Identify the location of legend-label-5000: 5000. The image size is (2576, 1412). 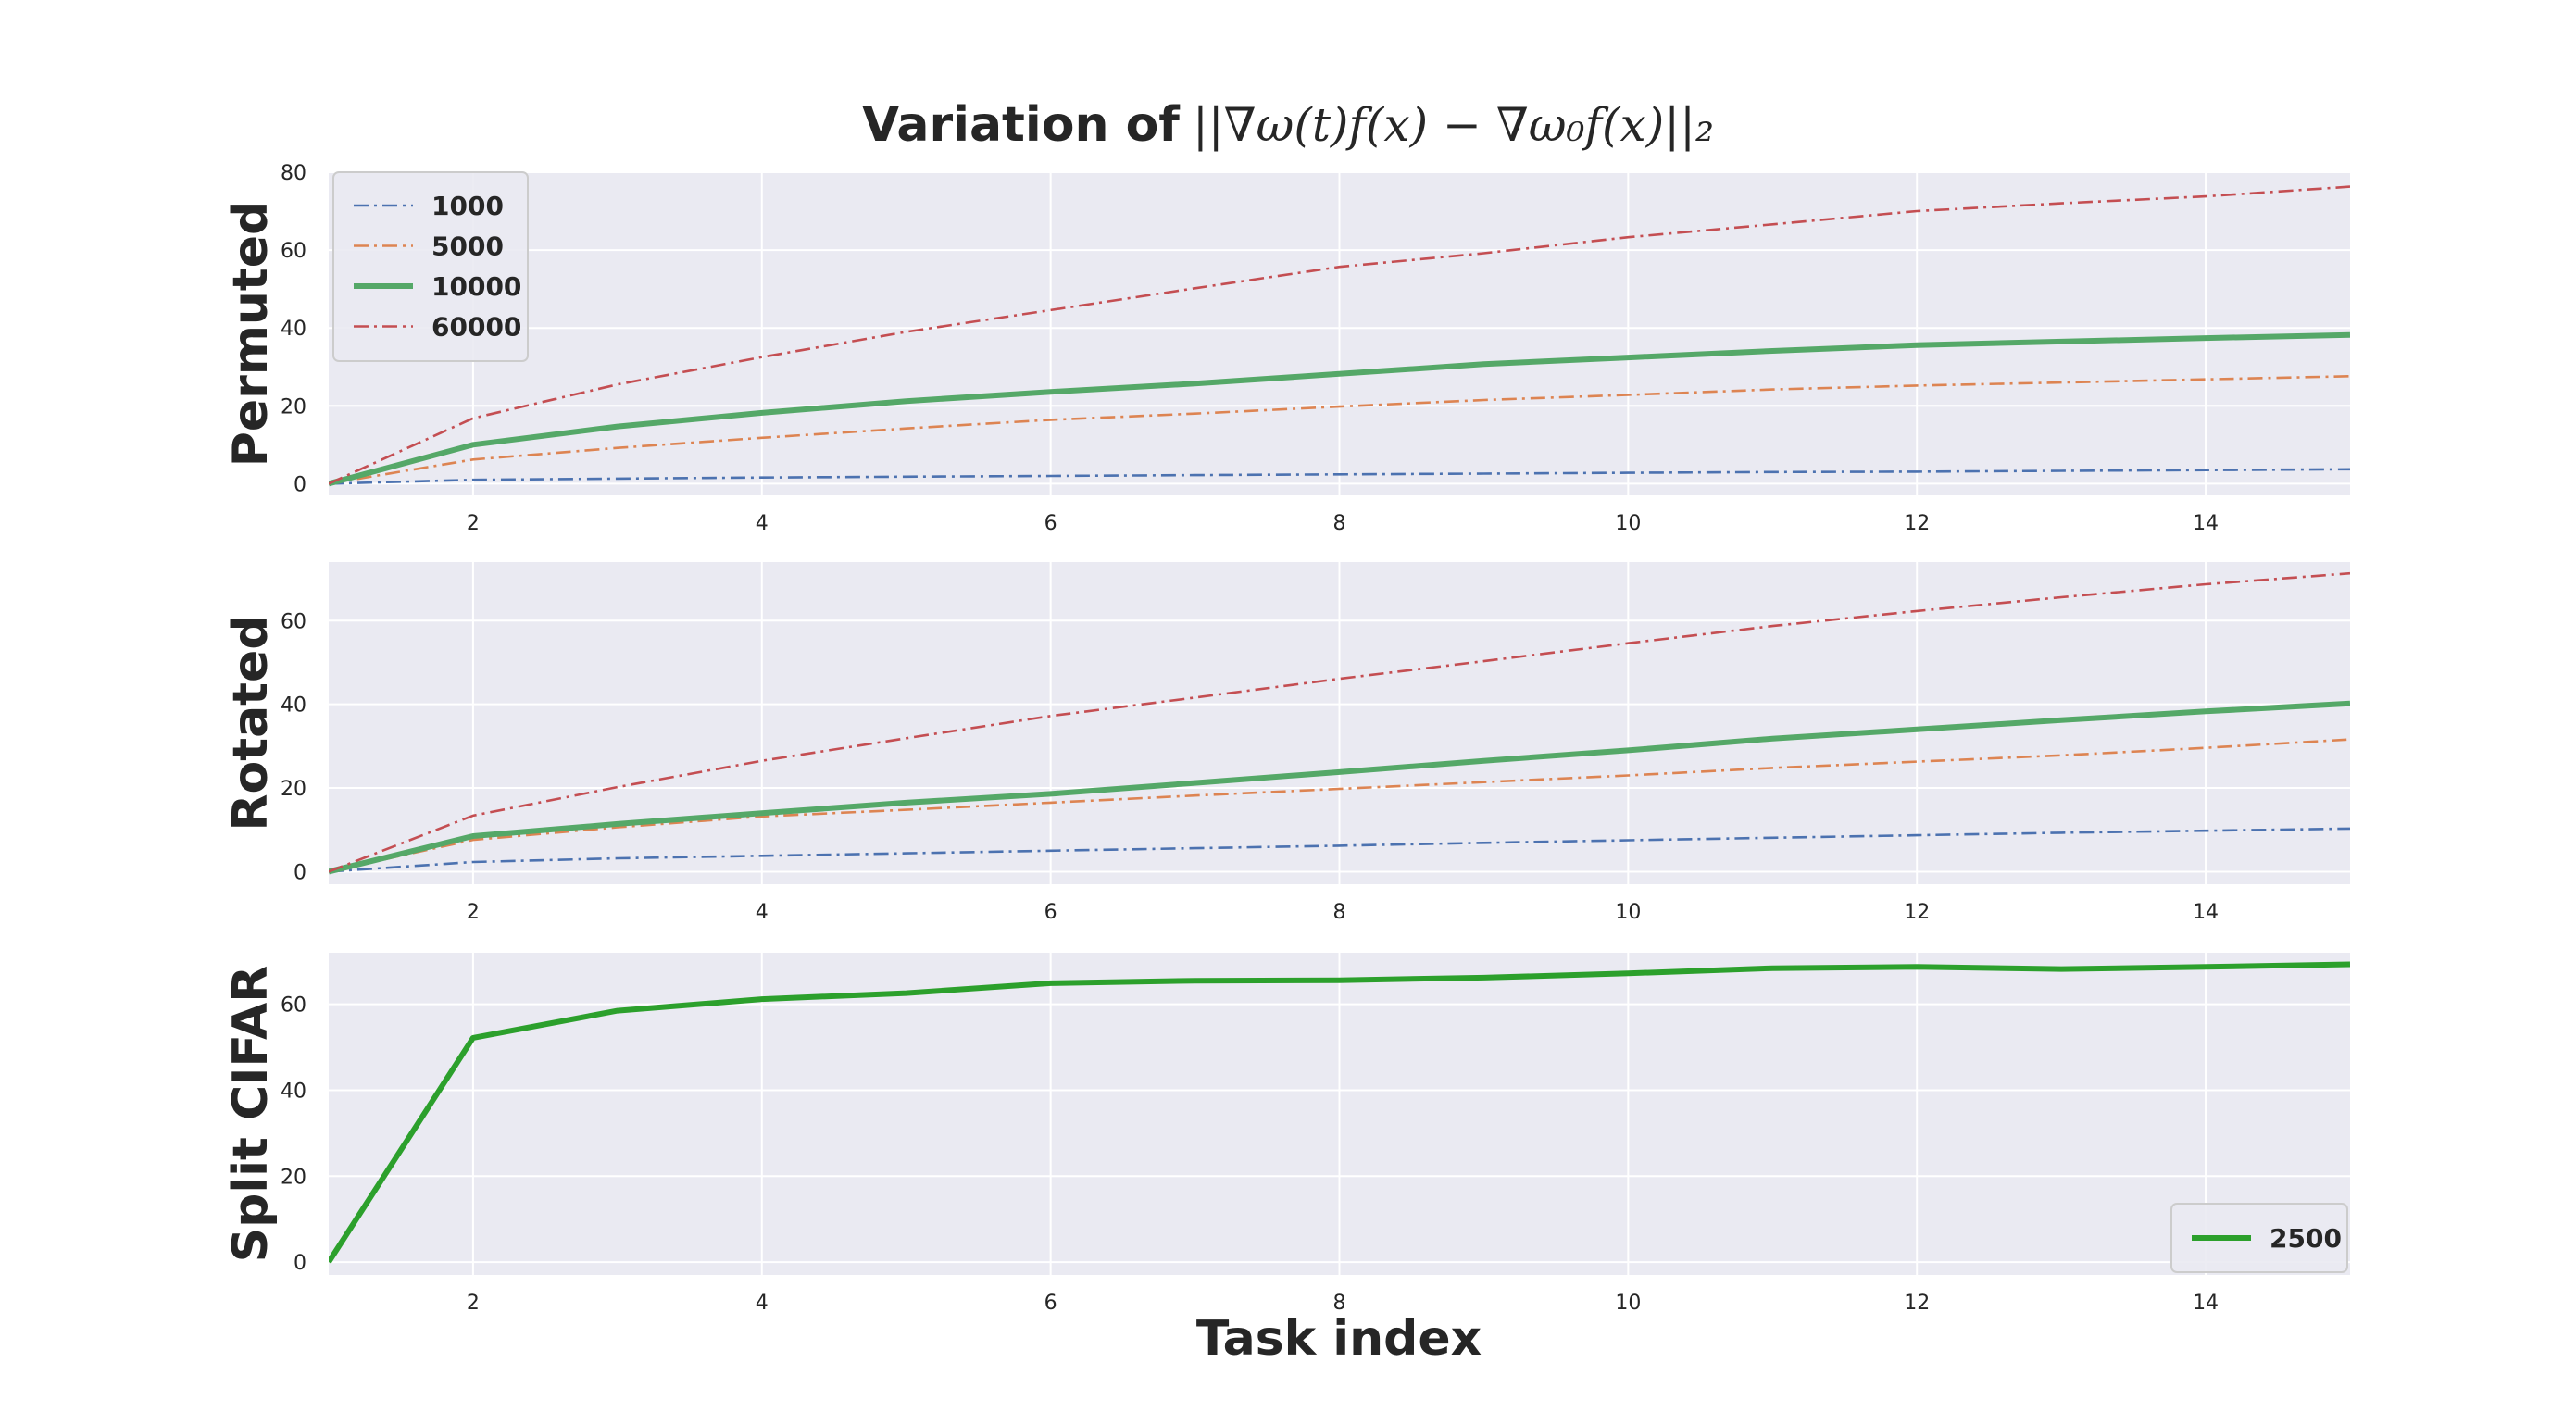
(468, 246).